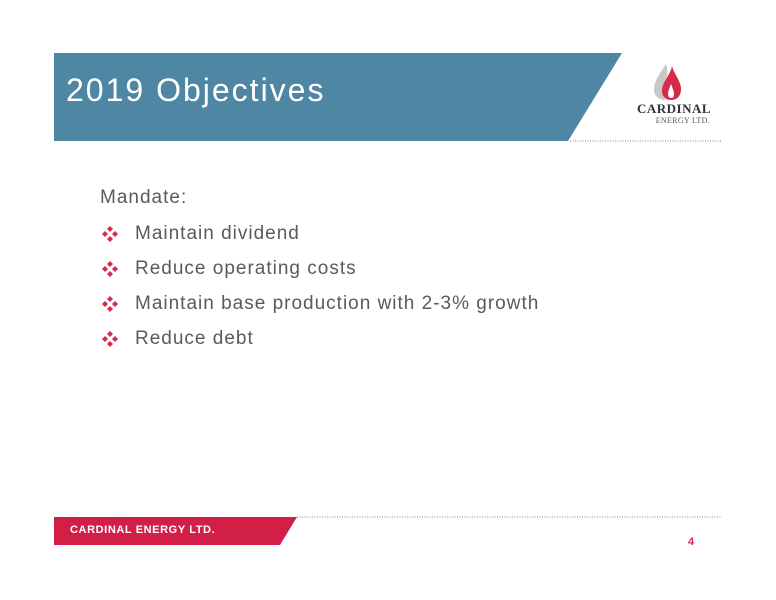  Describe the element at coordinates (217, 233) in the screenshot. I see `list-item-text: Maintain dividend` at that location.